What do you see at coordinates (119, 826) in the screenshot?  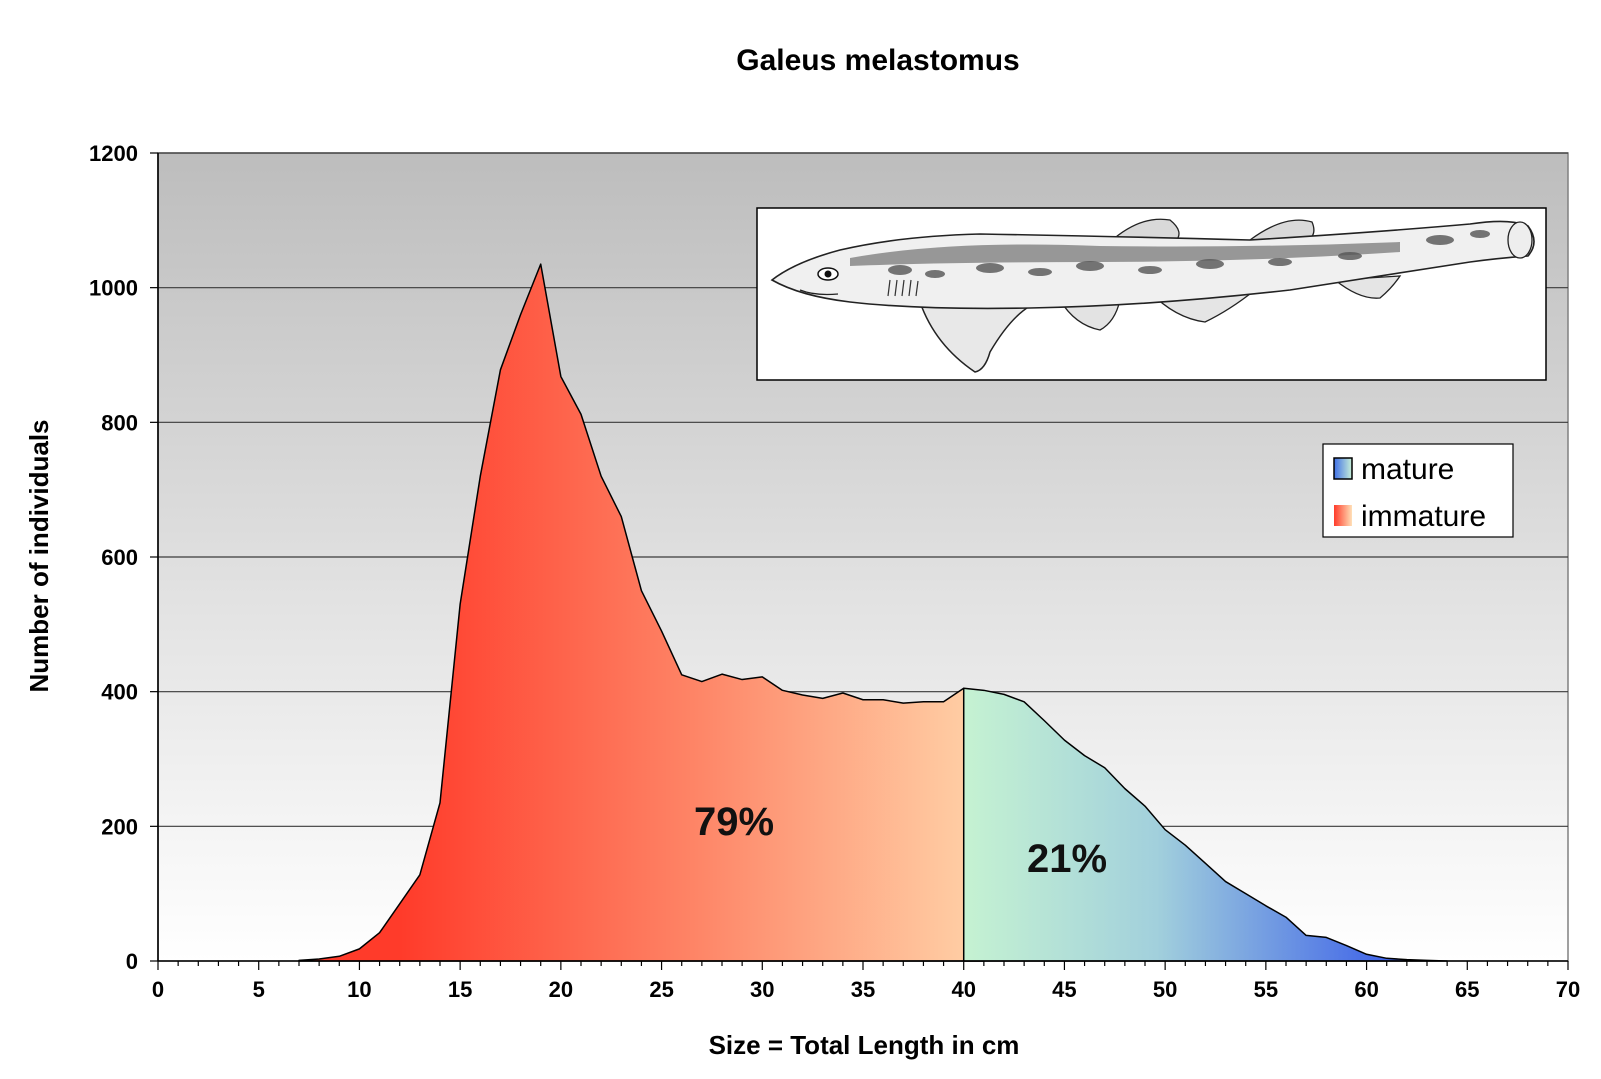 I see `y-tick-label-200: 200` at bounding box center [119, 826].